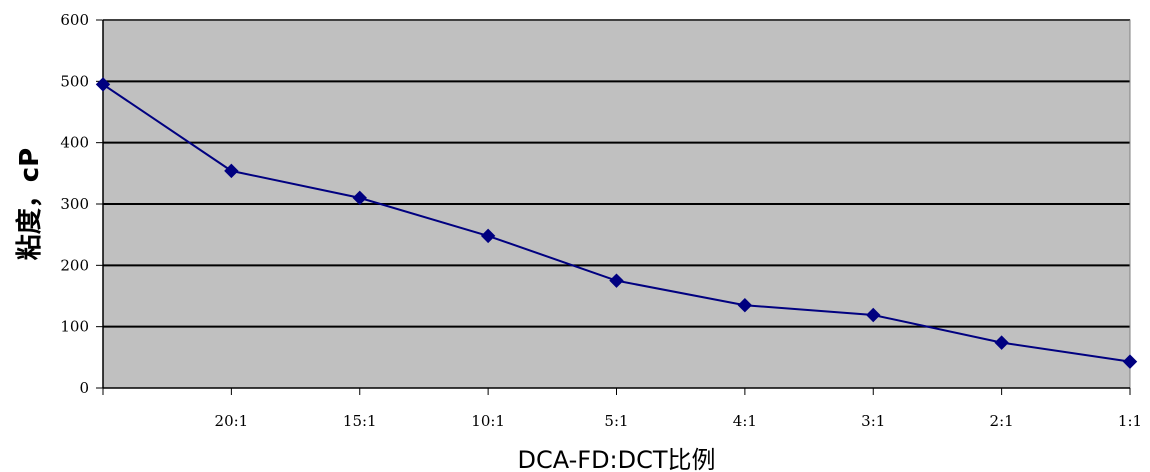 This screenshot has height=472, width=1150. I want to click on y-tick-label: 600, so click(74, 20).